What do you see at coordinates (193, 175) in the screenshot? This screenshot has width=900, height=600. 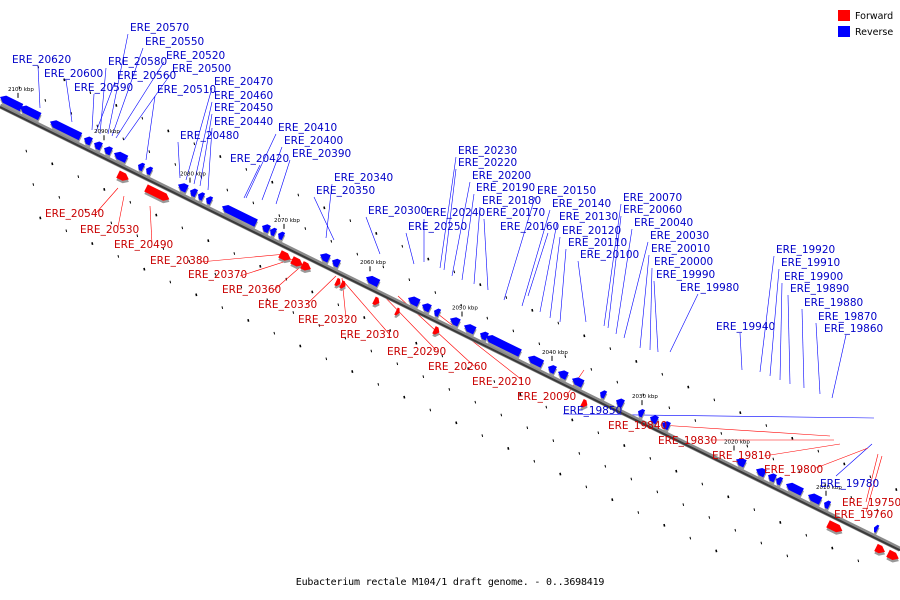 I see `scale-tick-label: 2080 kbp` at bounding box center [193, 175].